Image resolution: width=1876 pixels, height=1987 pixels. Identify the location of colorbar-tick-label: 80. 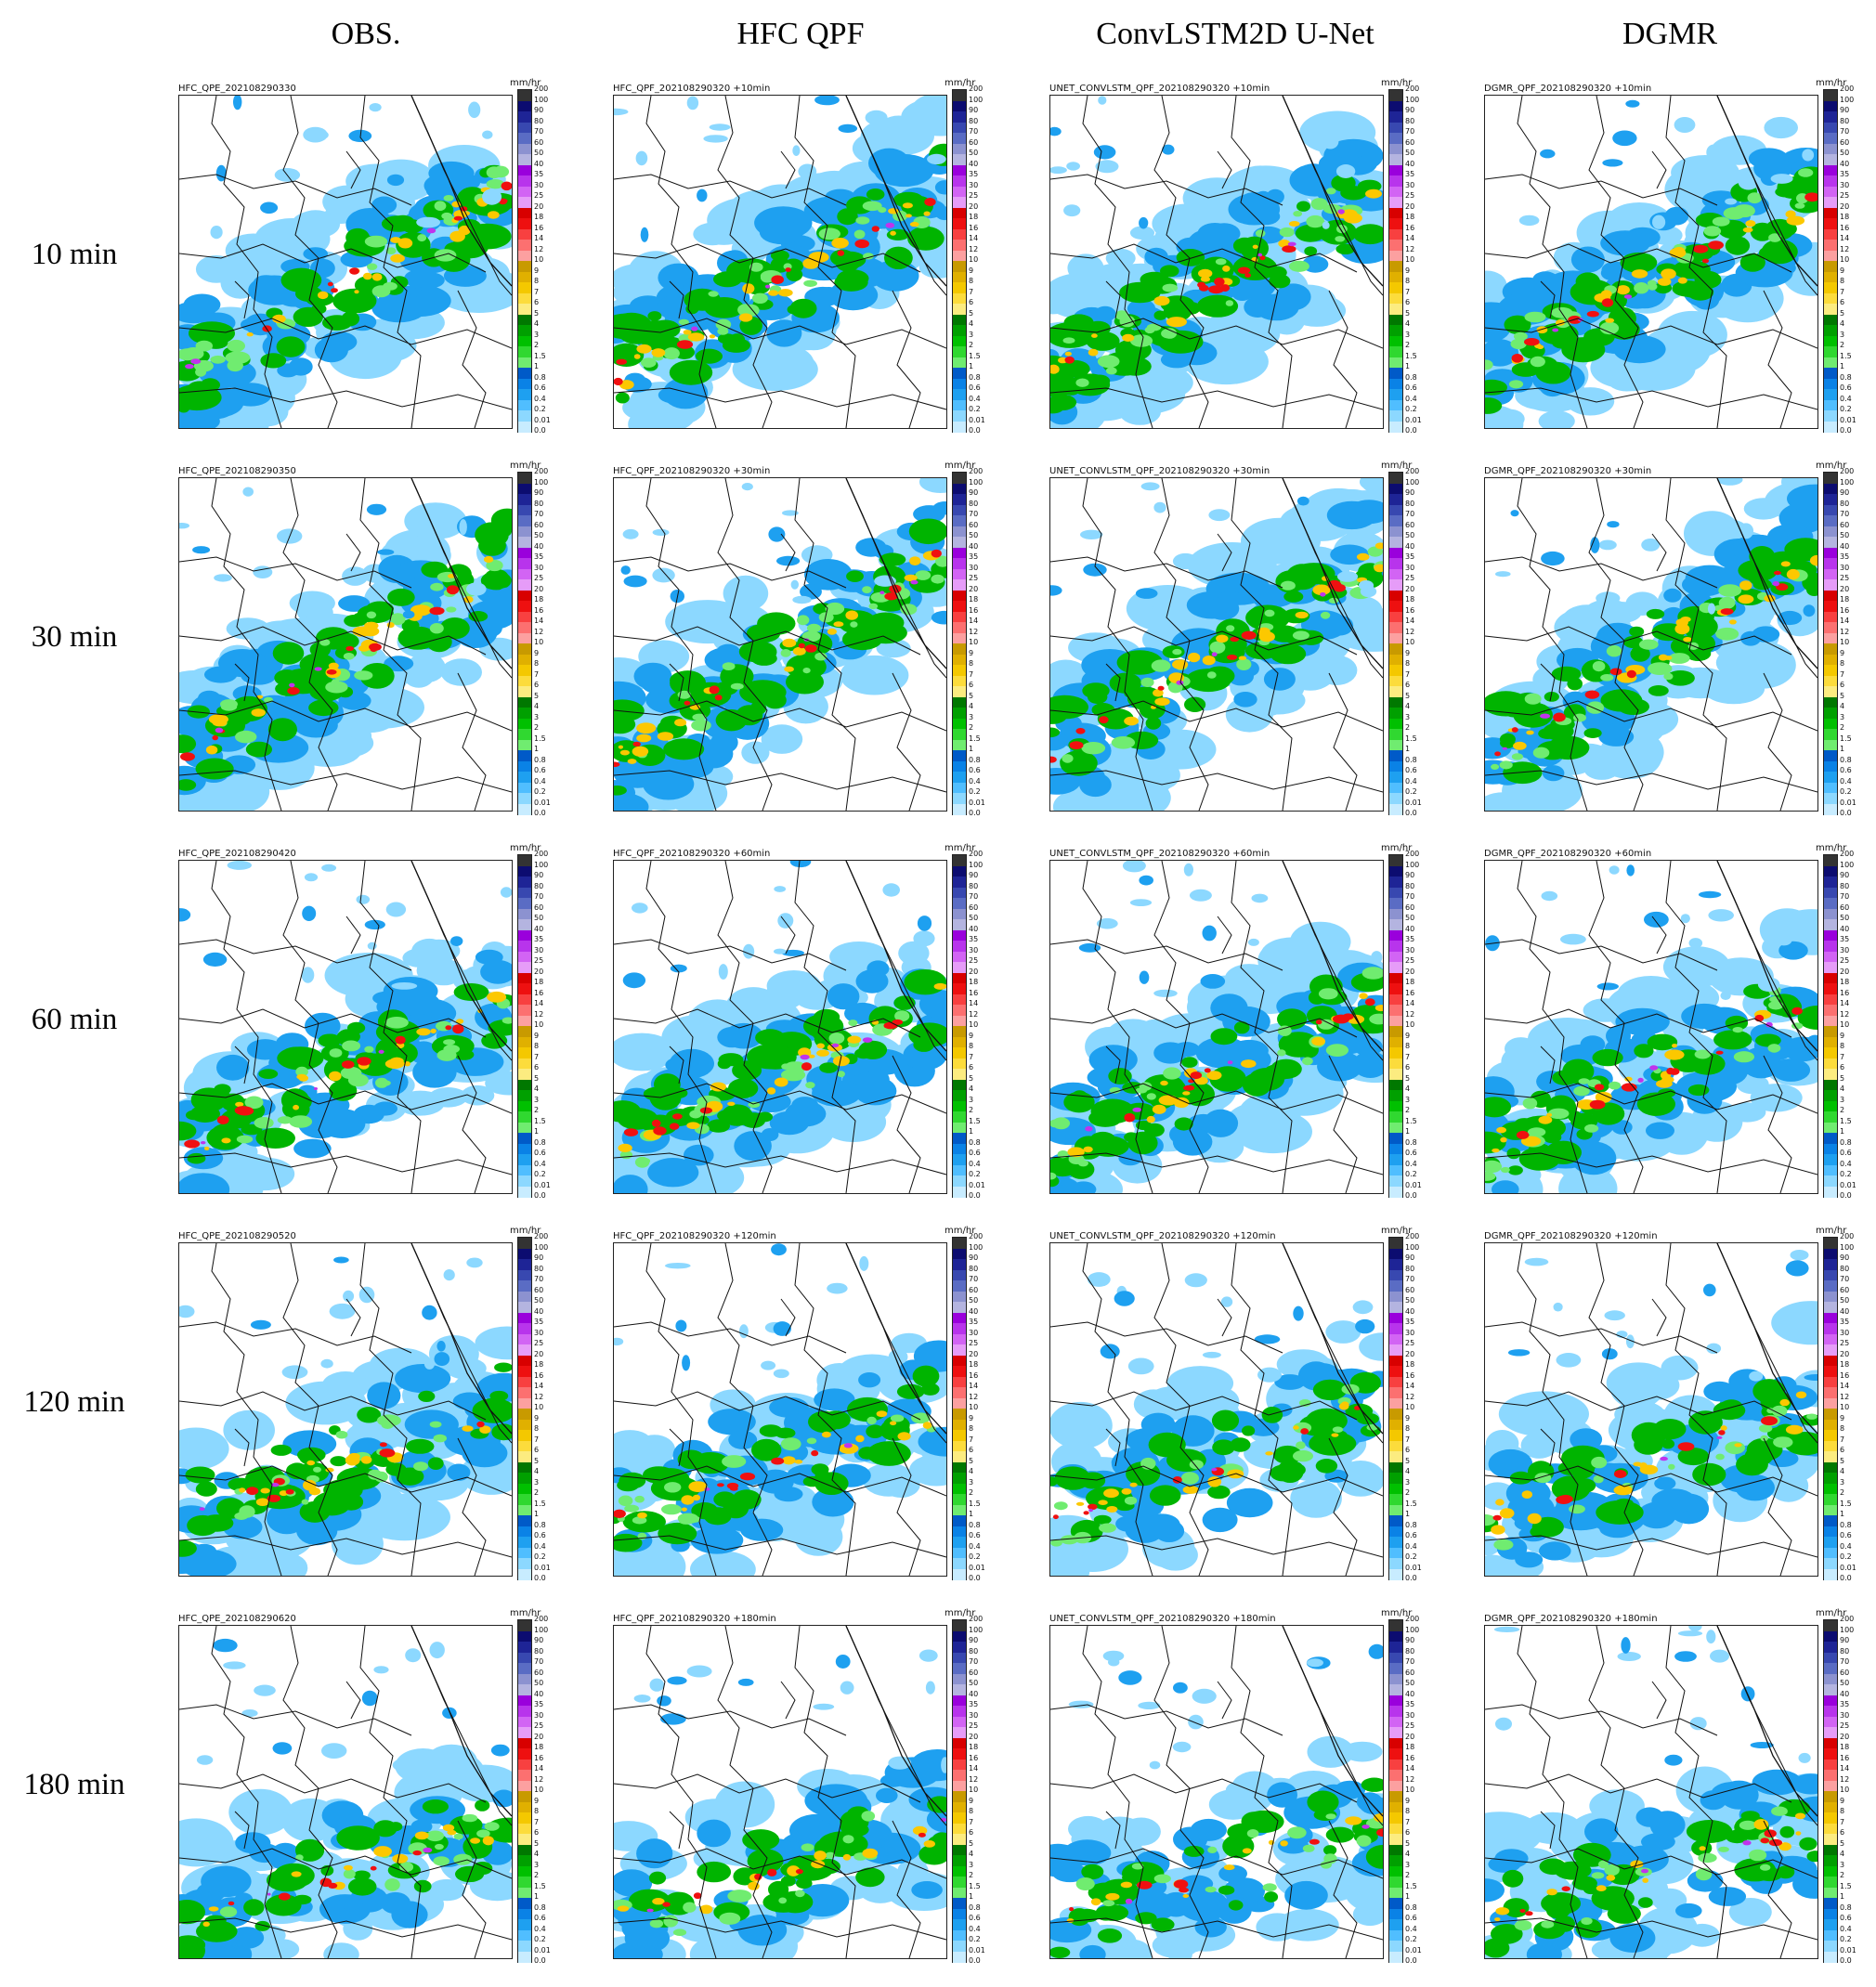
(974, 885).